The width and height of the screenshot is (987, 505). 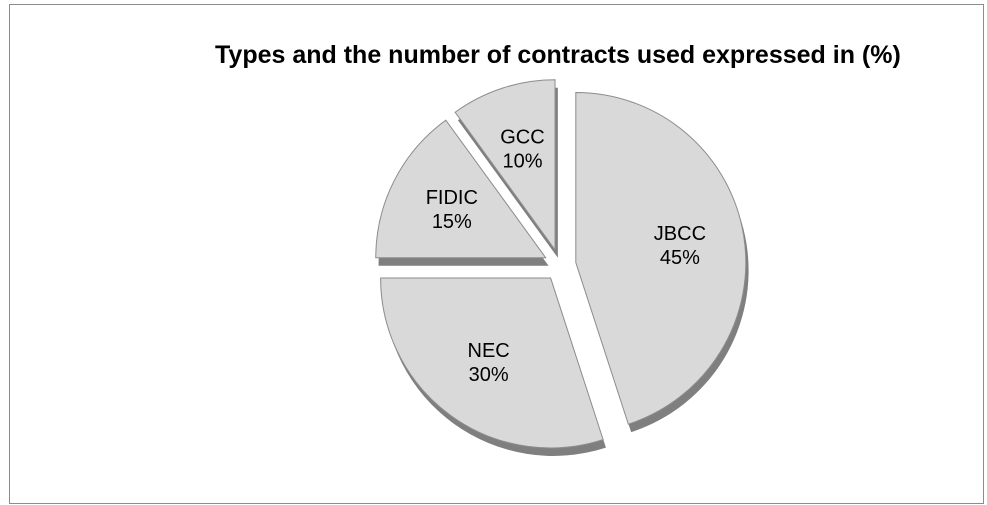 I want to click on slice-name-jbcc: JBCC, so click(x=680, y=234).